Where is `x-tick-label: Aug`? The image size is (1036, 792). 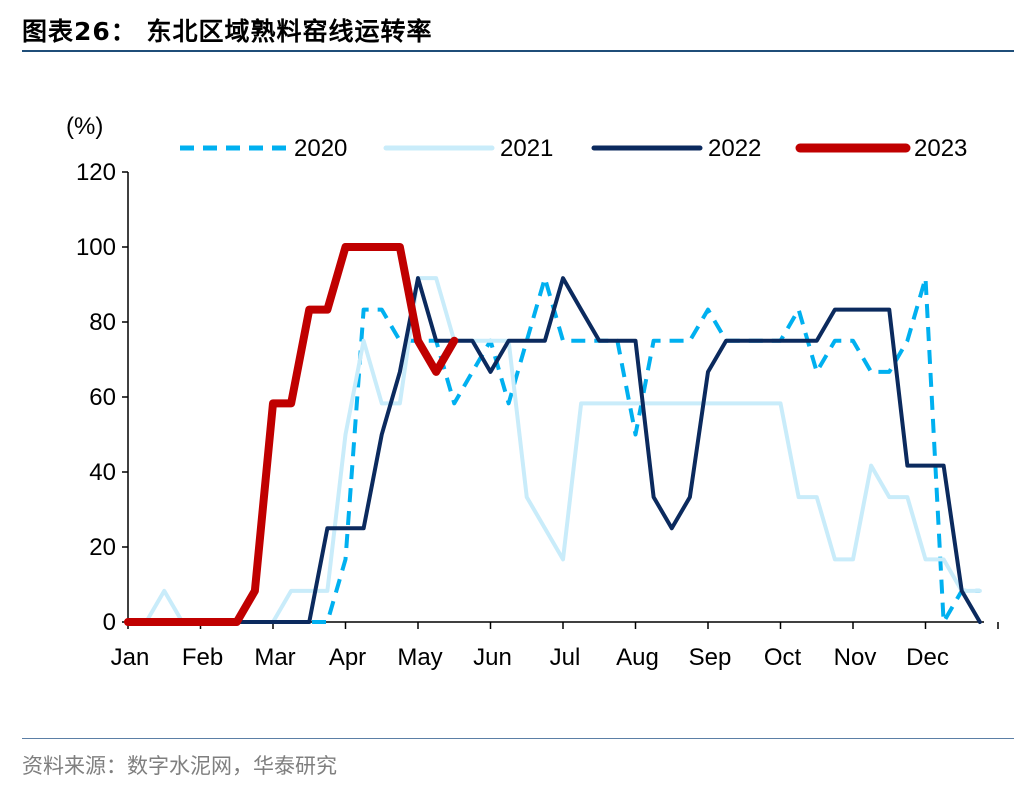
x-tick-label: Aug is located at coordinates (637, 657).